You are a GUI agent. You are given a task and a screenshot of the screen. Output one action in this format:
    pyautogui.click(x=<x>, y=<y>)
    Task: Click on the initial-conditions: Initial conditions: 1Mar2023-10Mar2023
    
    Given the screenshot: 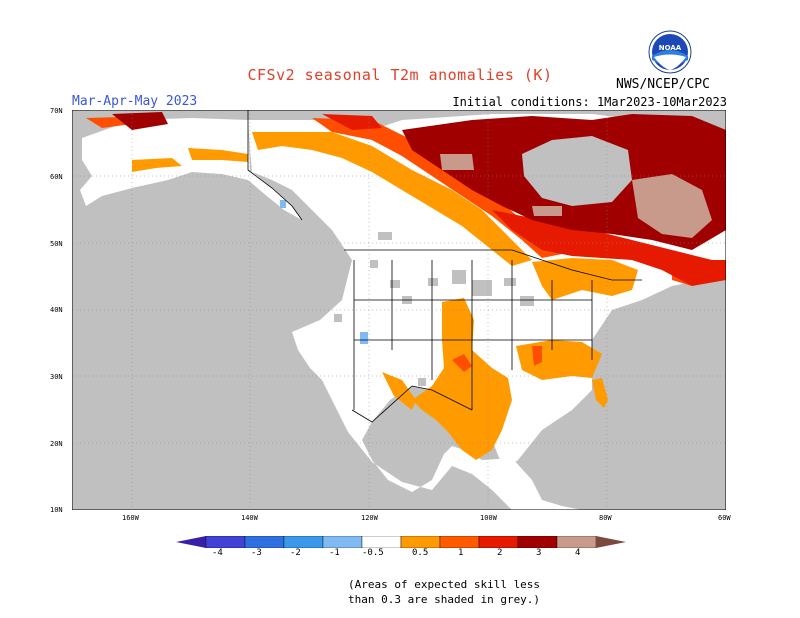 What is the action you would take?
    pyautogui.click(x=589, y=102)
    